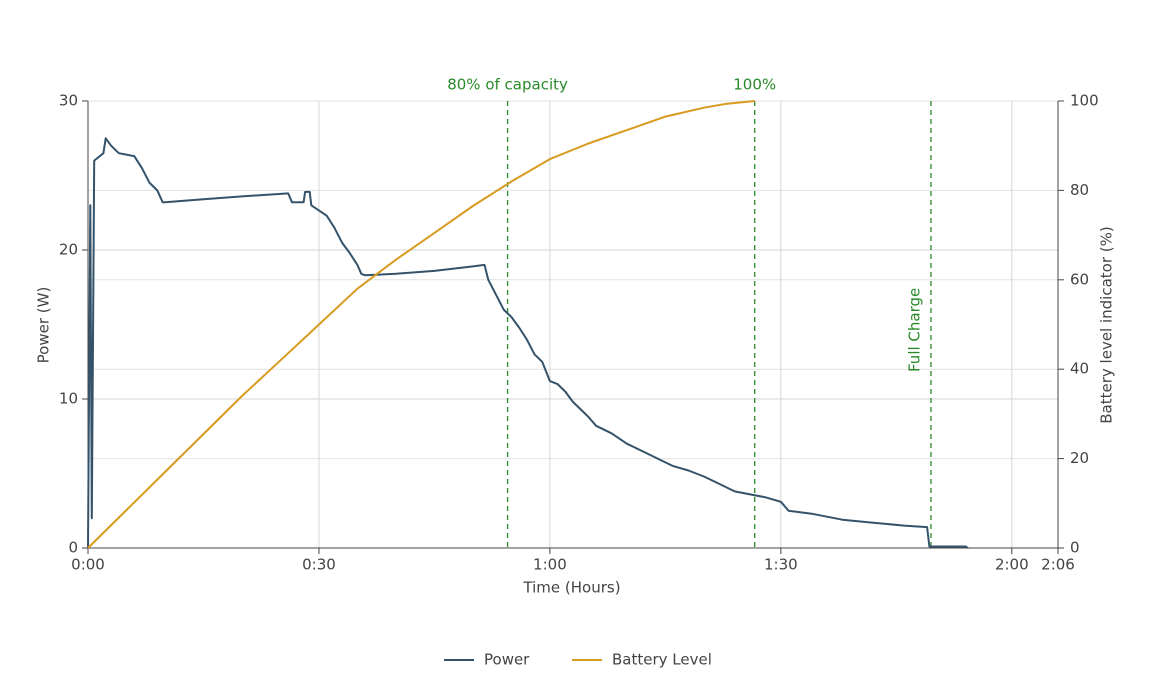 This screenshot has height=680, width=1156. What do you see at coordinates (68, 101) in the screenshot?
I see `y-tick-label: 30` at bounding box center [68, 101].